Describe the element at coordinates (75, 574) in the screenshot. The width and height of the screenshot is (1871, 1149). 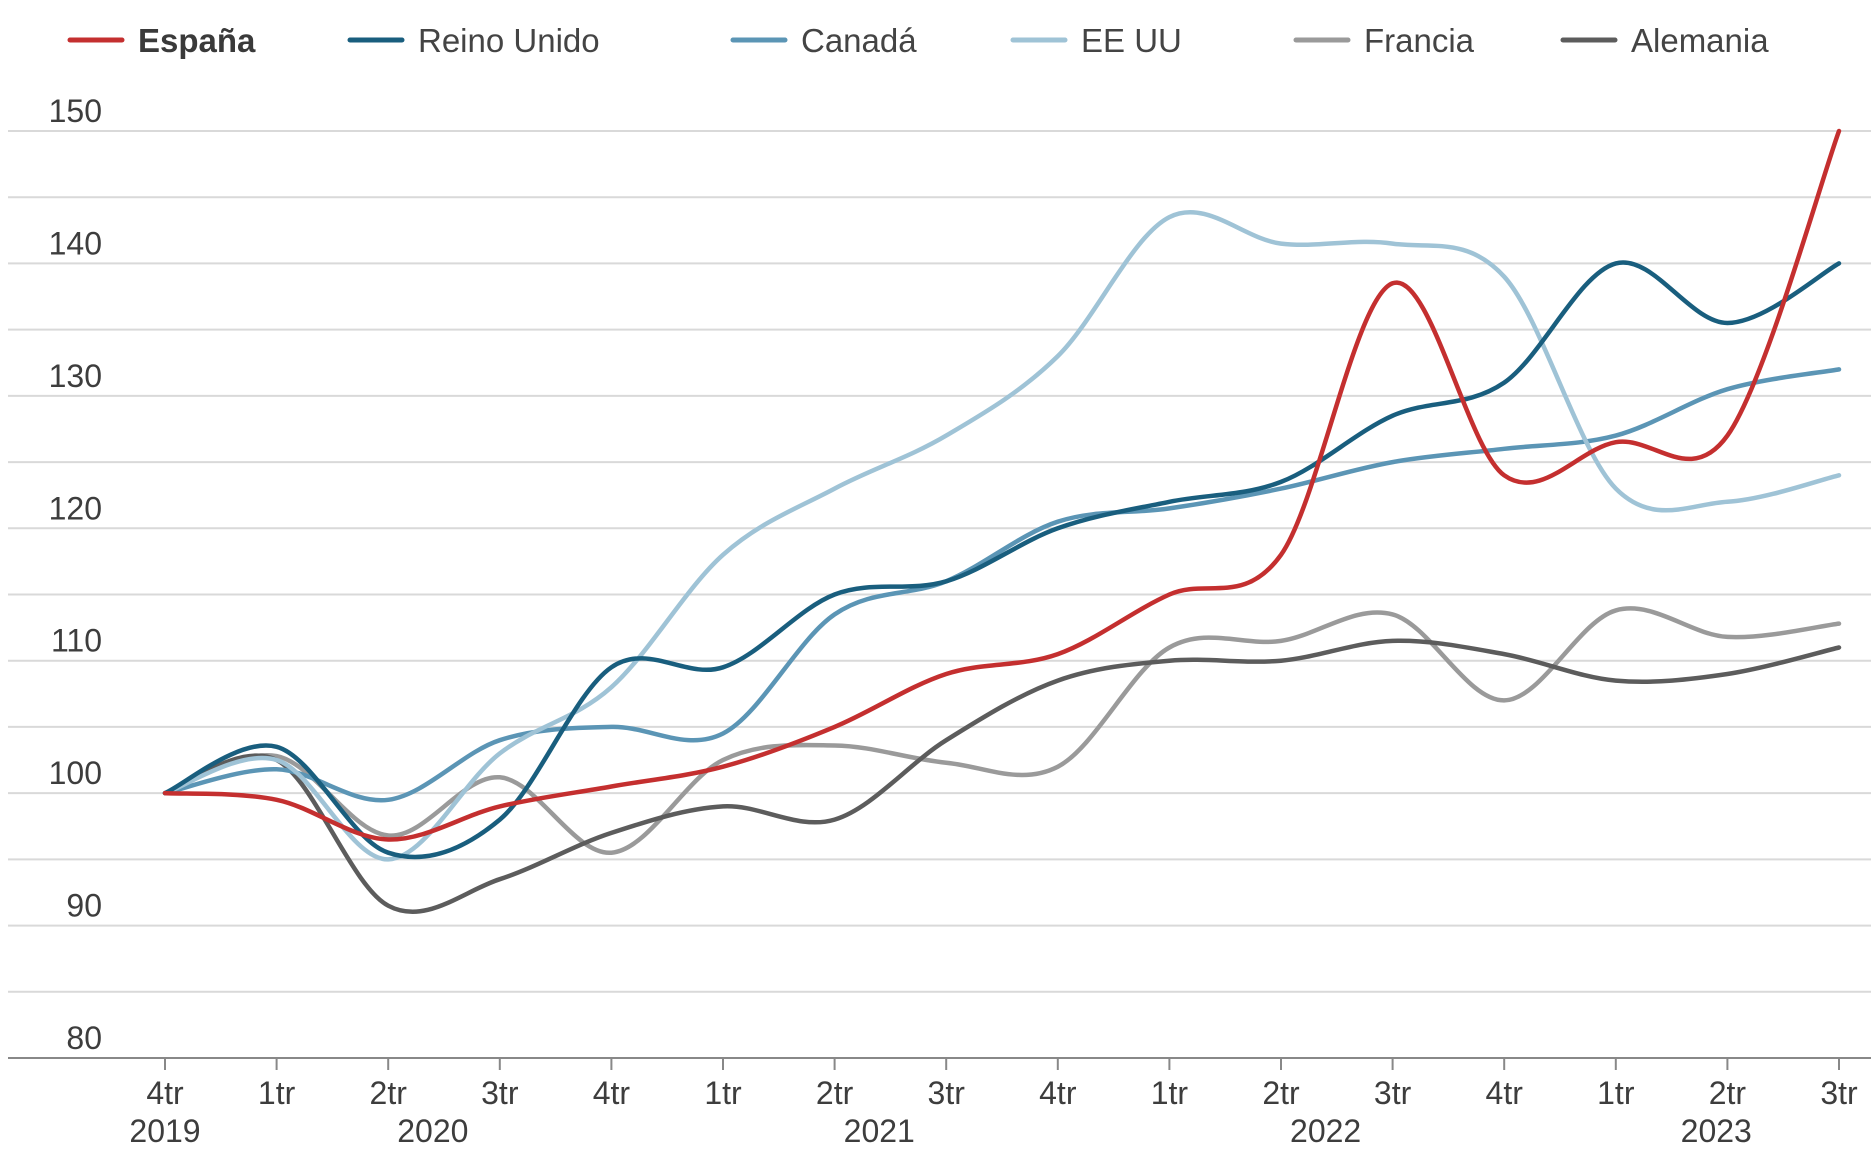
I see `y-tick-labels: 80 90 100 110 120 130 140 150` at that location.